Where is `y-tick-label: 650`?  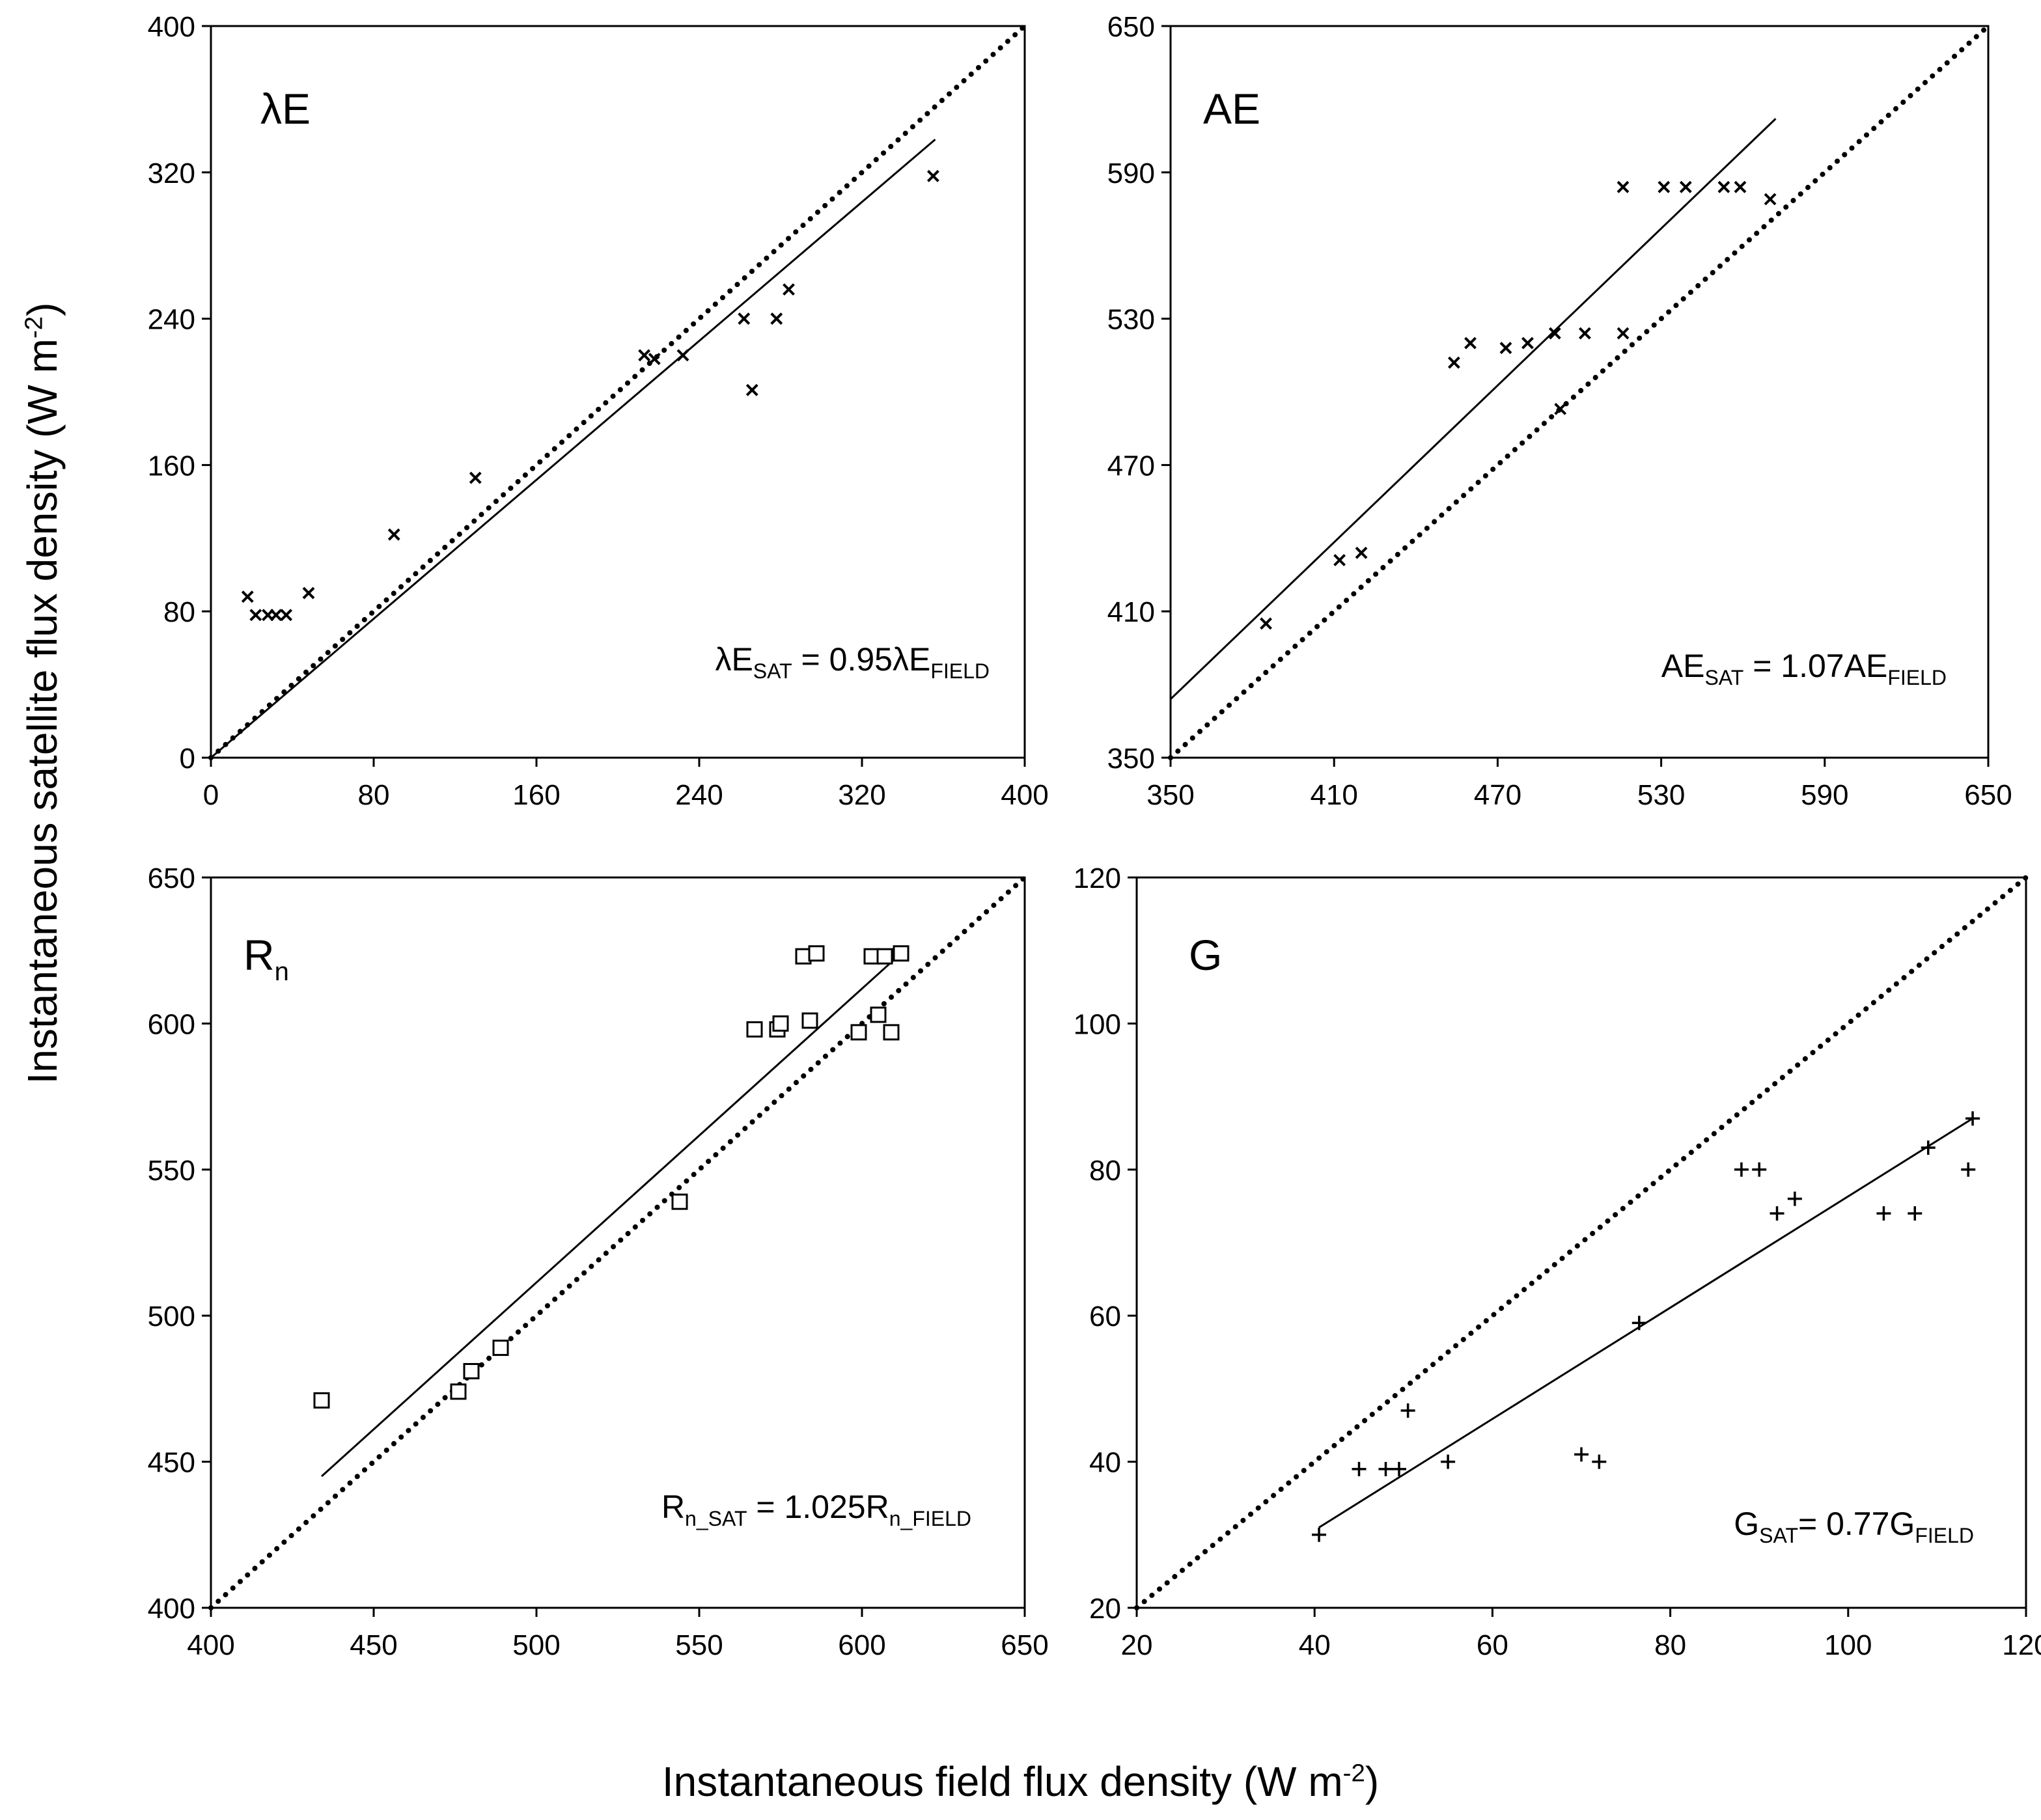
y-tick-label: 650 is located at coordinates (1131, 27).